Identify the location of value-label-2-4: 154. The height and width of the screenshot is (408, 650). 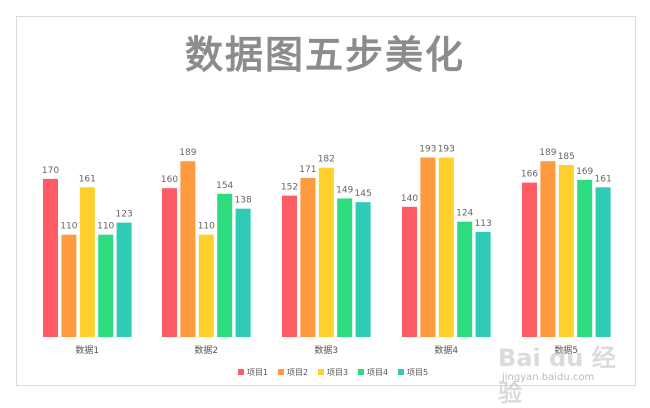
(224, 186).